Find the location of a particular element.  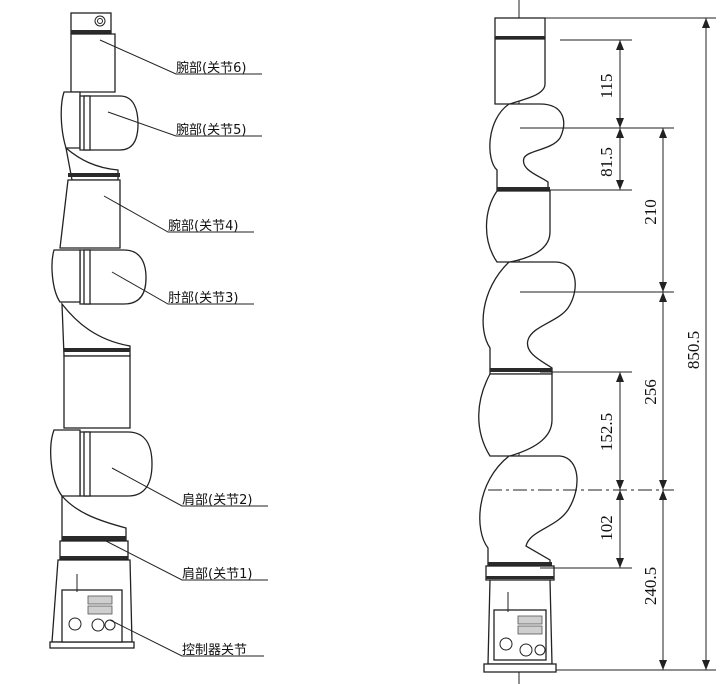

left-robot-view is located at coordinates (101, 330).